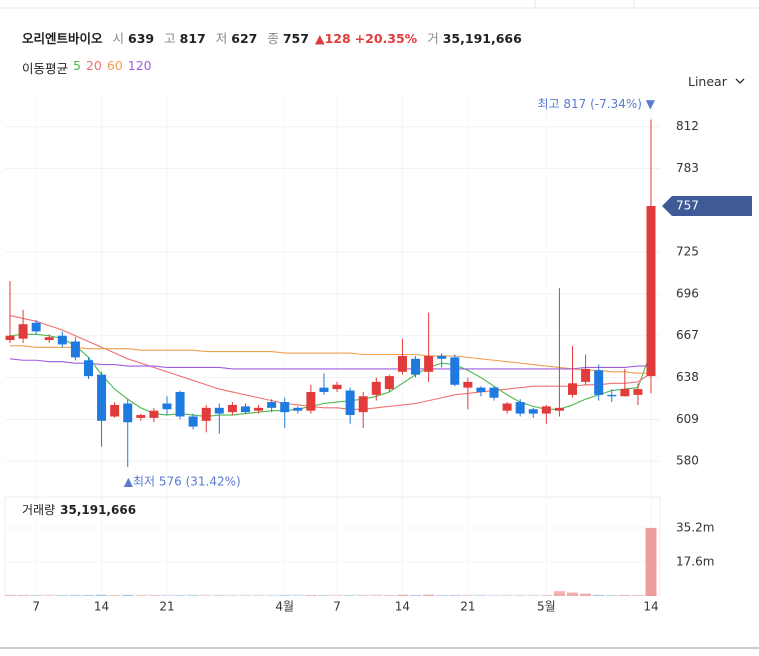  What do you see at coordinates (170, 38) in the screenshot?
I see `header-label: 고` at bounding box center [170, 38].